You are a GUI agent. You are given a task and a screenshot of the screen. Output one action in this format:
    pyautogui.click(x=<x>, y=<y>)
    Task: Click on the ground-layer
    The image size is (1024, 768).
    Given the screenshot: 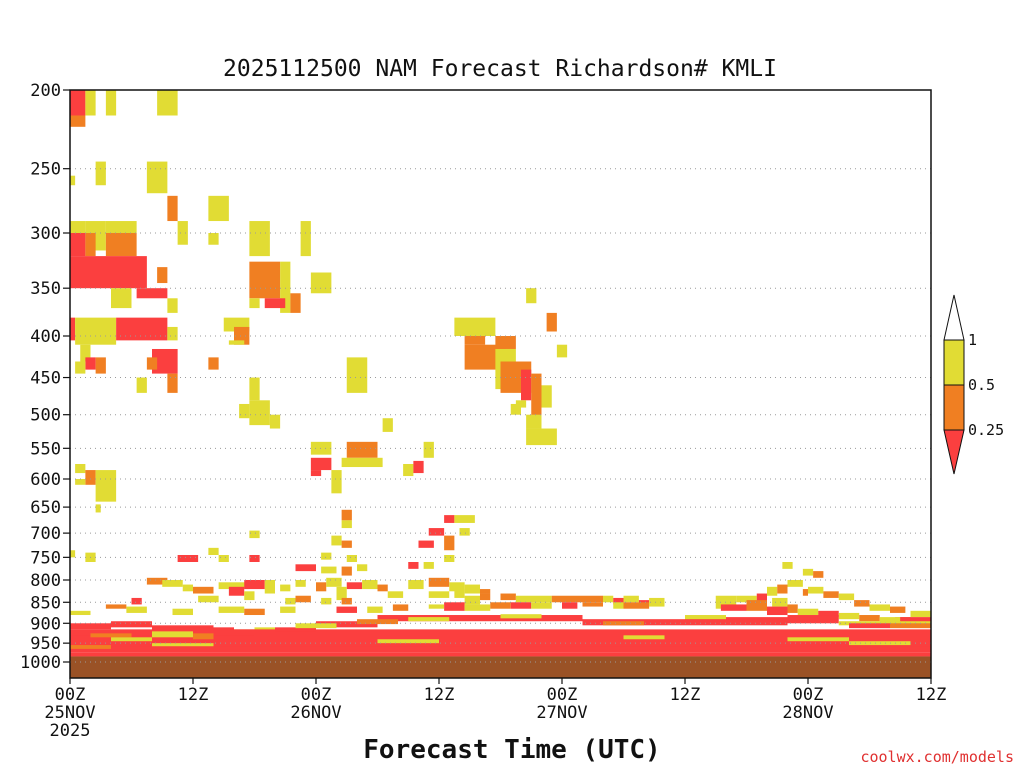 What is the action you would take?
    pyautogui.click(x=500, y=667)
    